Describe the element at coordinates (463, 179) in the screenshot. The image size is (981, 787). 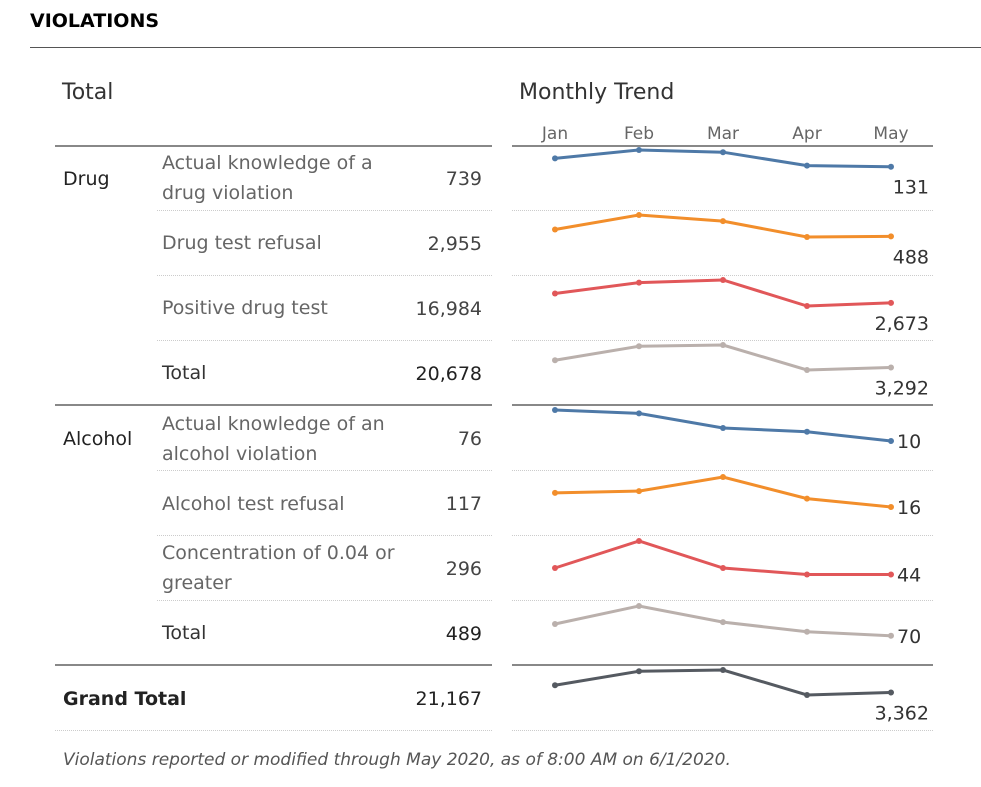
I see `row-value: 739` at that location.